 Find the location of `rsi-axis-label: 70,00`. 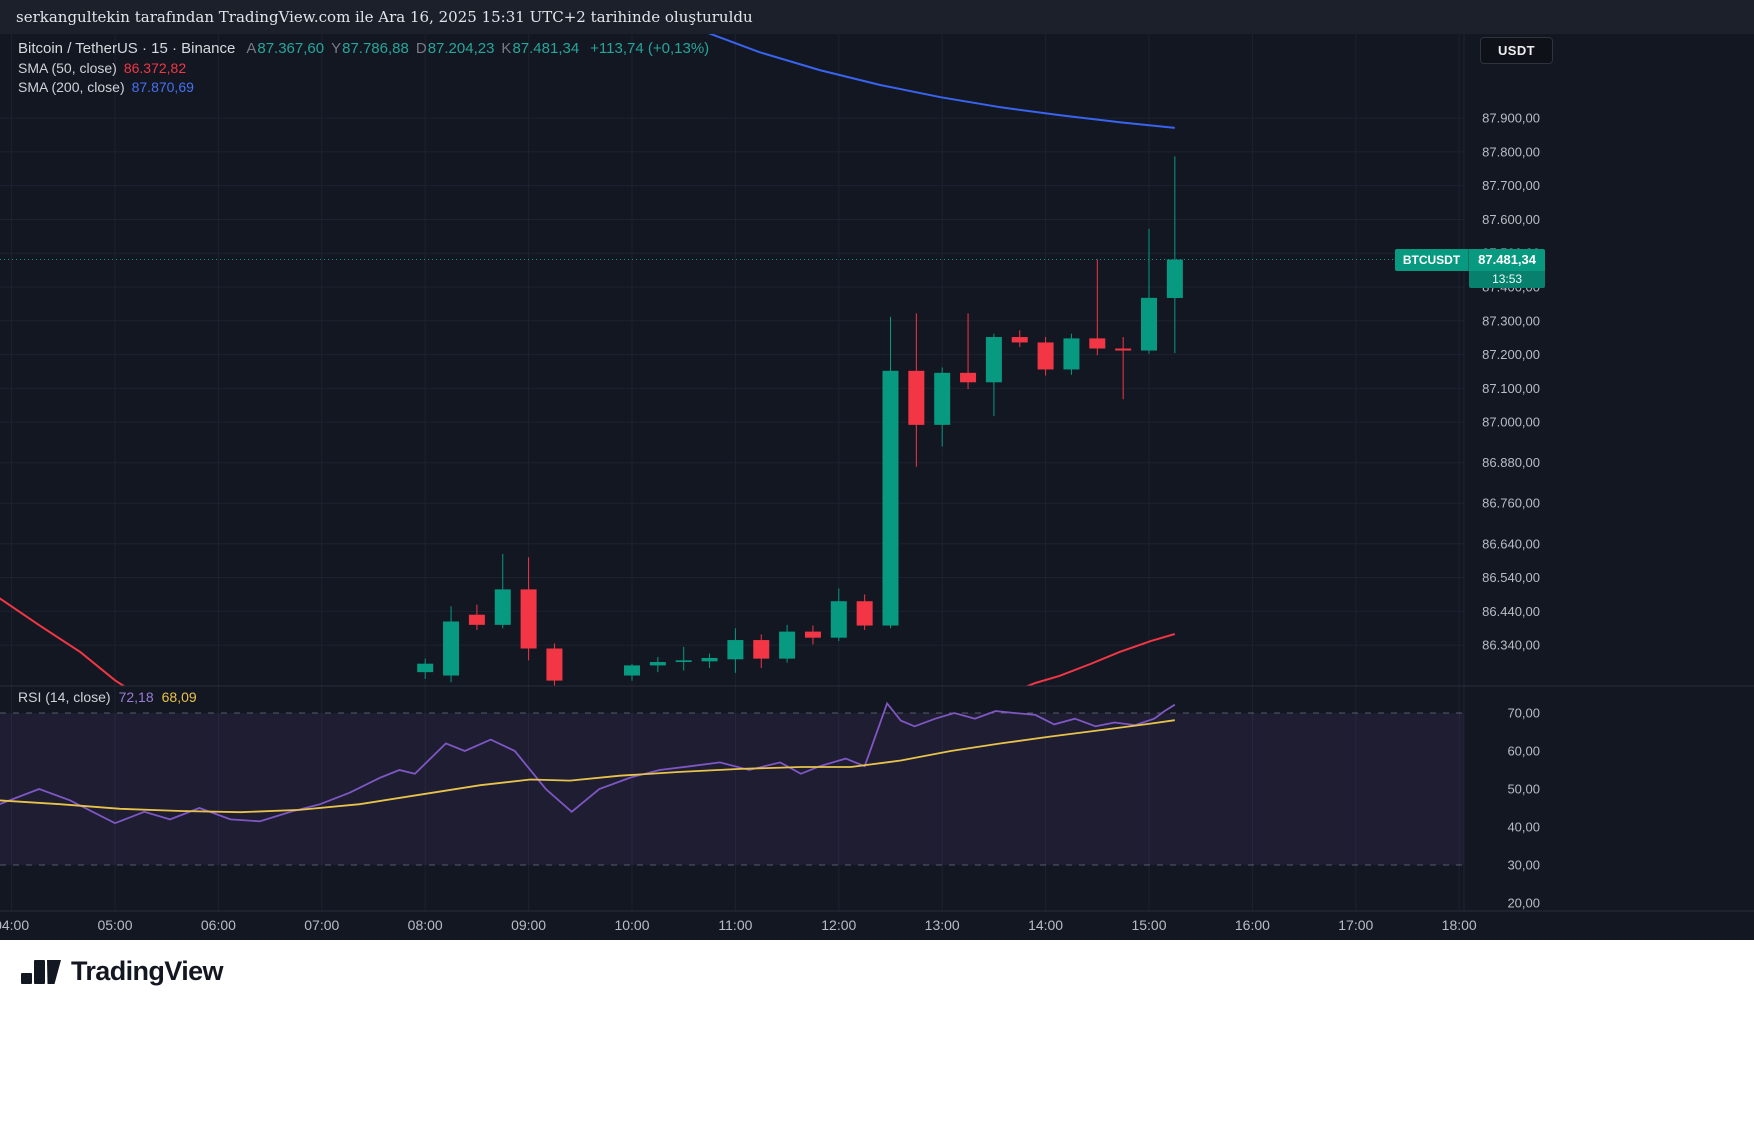

rsi-axis-label: 70,00 is located at coordinates (1523, 712).